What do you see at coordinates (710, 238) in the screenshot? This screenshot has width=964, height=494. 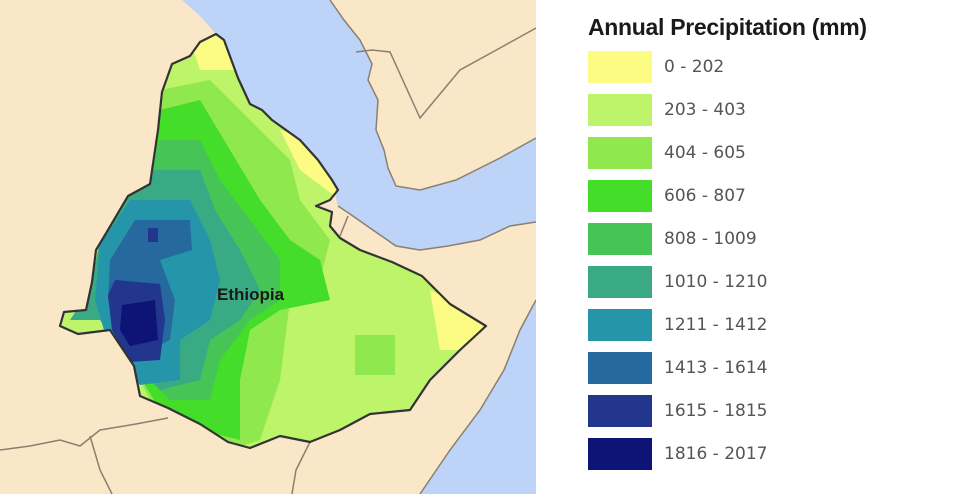 I see `legend-label: 808 - 1009` at bounding box center [710, 238].